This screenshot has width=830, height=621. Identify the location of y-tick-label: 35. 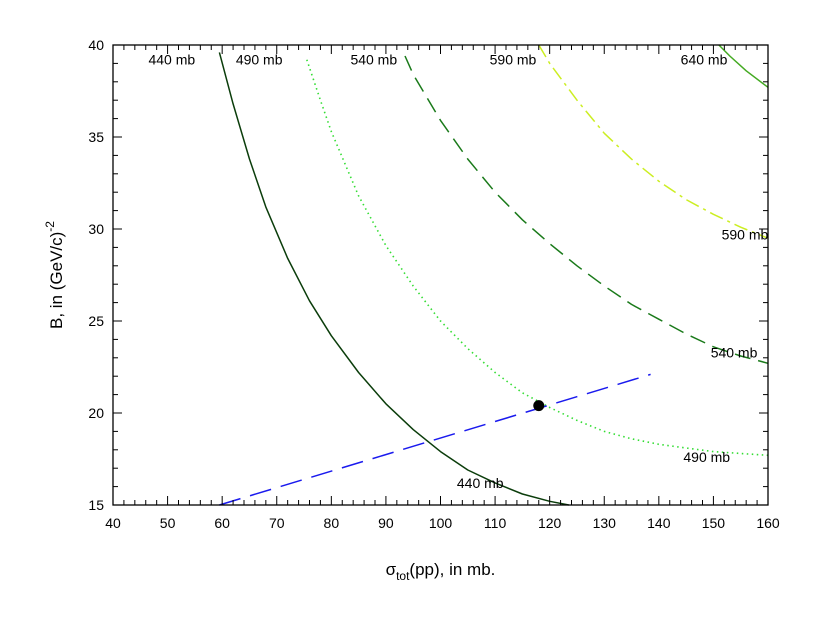
(96, 137).